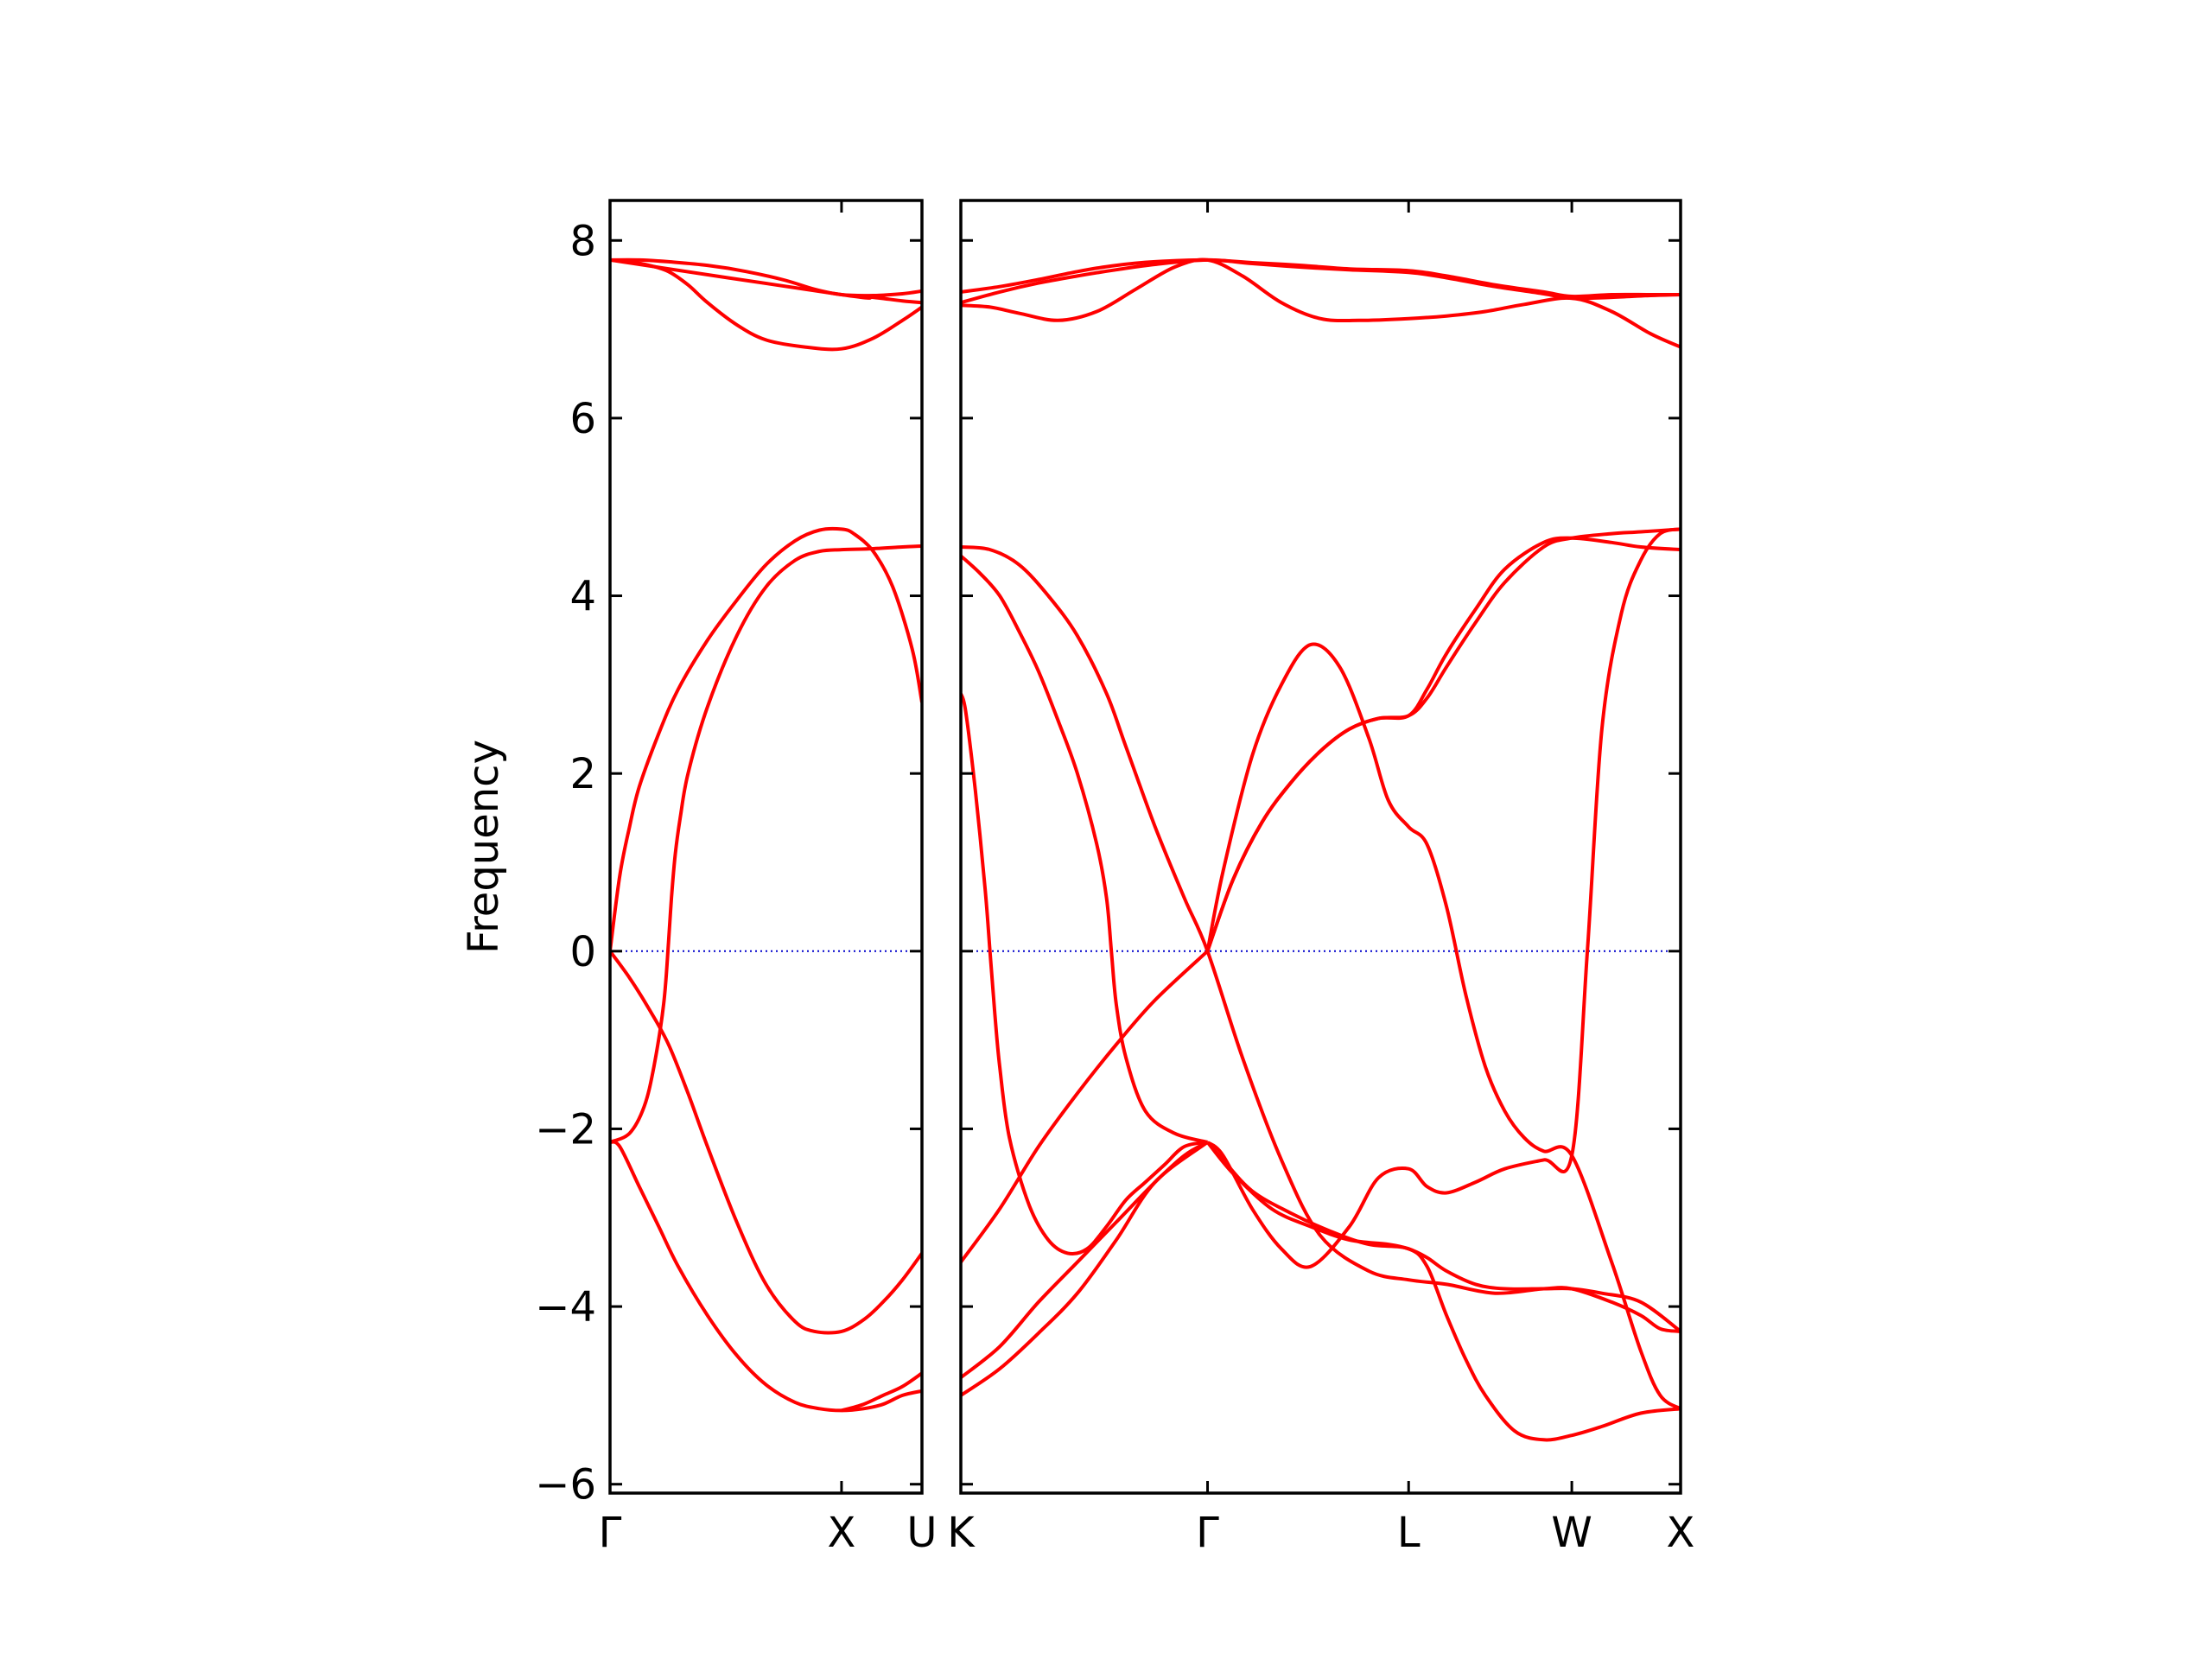 This screenshot has height=1659, width=2212. What do you see at coordinates (565, 1307) in the screenshot?
I see `y-tick-label: −4` at bounding box center [565, 1307].